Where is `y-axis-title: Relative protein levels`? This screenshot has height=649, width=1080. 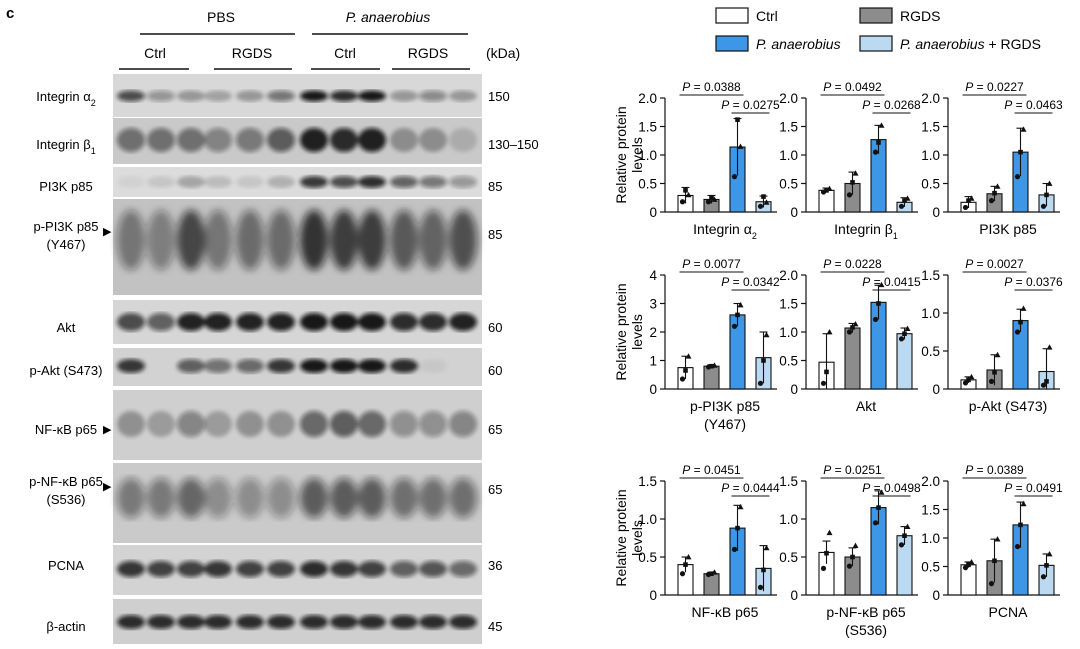
y-axis-title: Relative protein levels is located at coordinates (629, 331).